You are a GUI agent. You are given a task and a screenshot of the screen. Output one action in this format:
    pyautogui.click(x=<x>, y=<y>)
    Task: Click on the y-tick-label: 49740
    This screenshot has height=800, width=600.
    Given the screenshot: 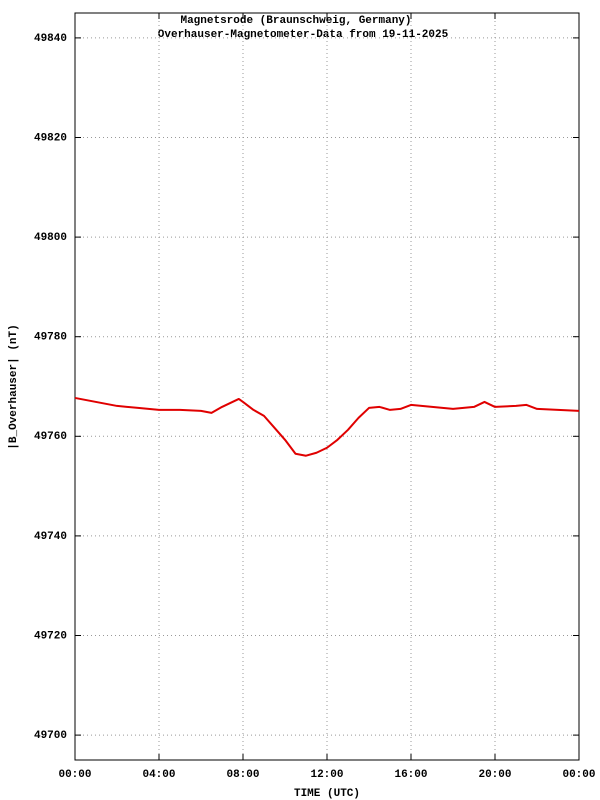 What is the action you would take?
    pyautogui.click(x=50, y=537)
    